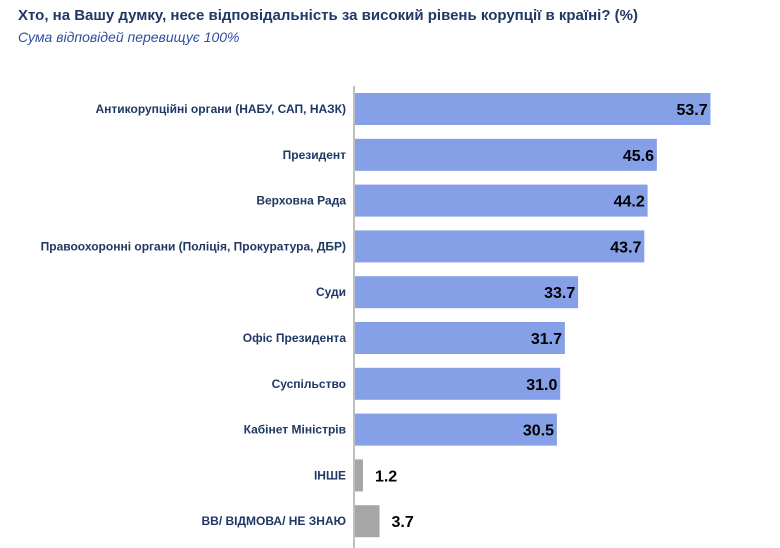 The image size is (780, 548). What do you see at coordinates (629, 202) in the screenshot?
I see `value-label-3: 44.2` at bounding box center [629, 202].